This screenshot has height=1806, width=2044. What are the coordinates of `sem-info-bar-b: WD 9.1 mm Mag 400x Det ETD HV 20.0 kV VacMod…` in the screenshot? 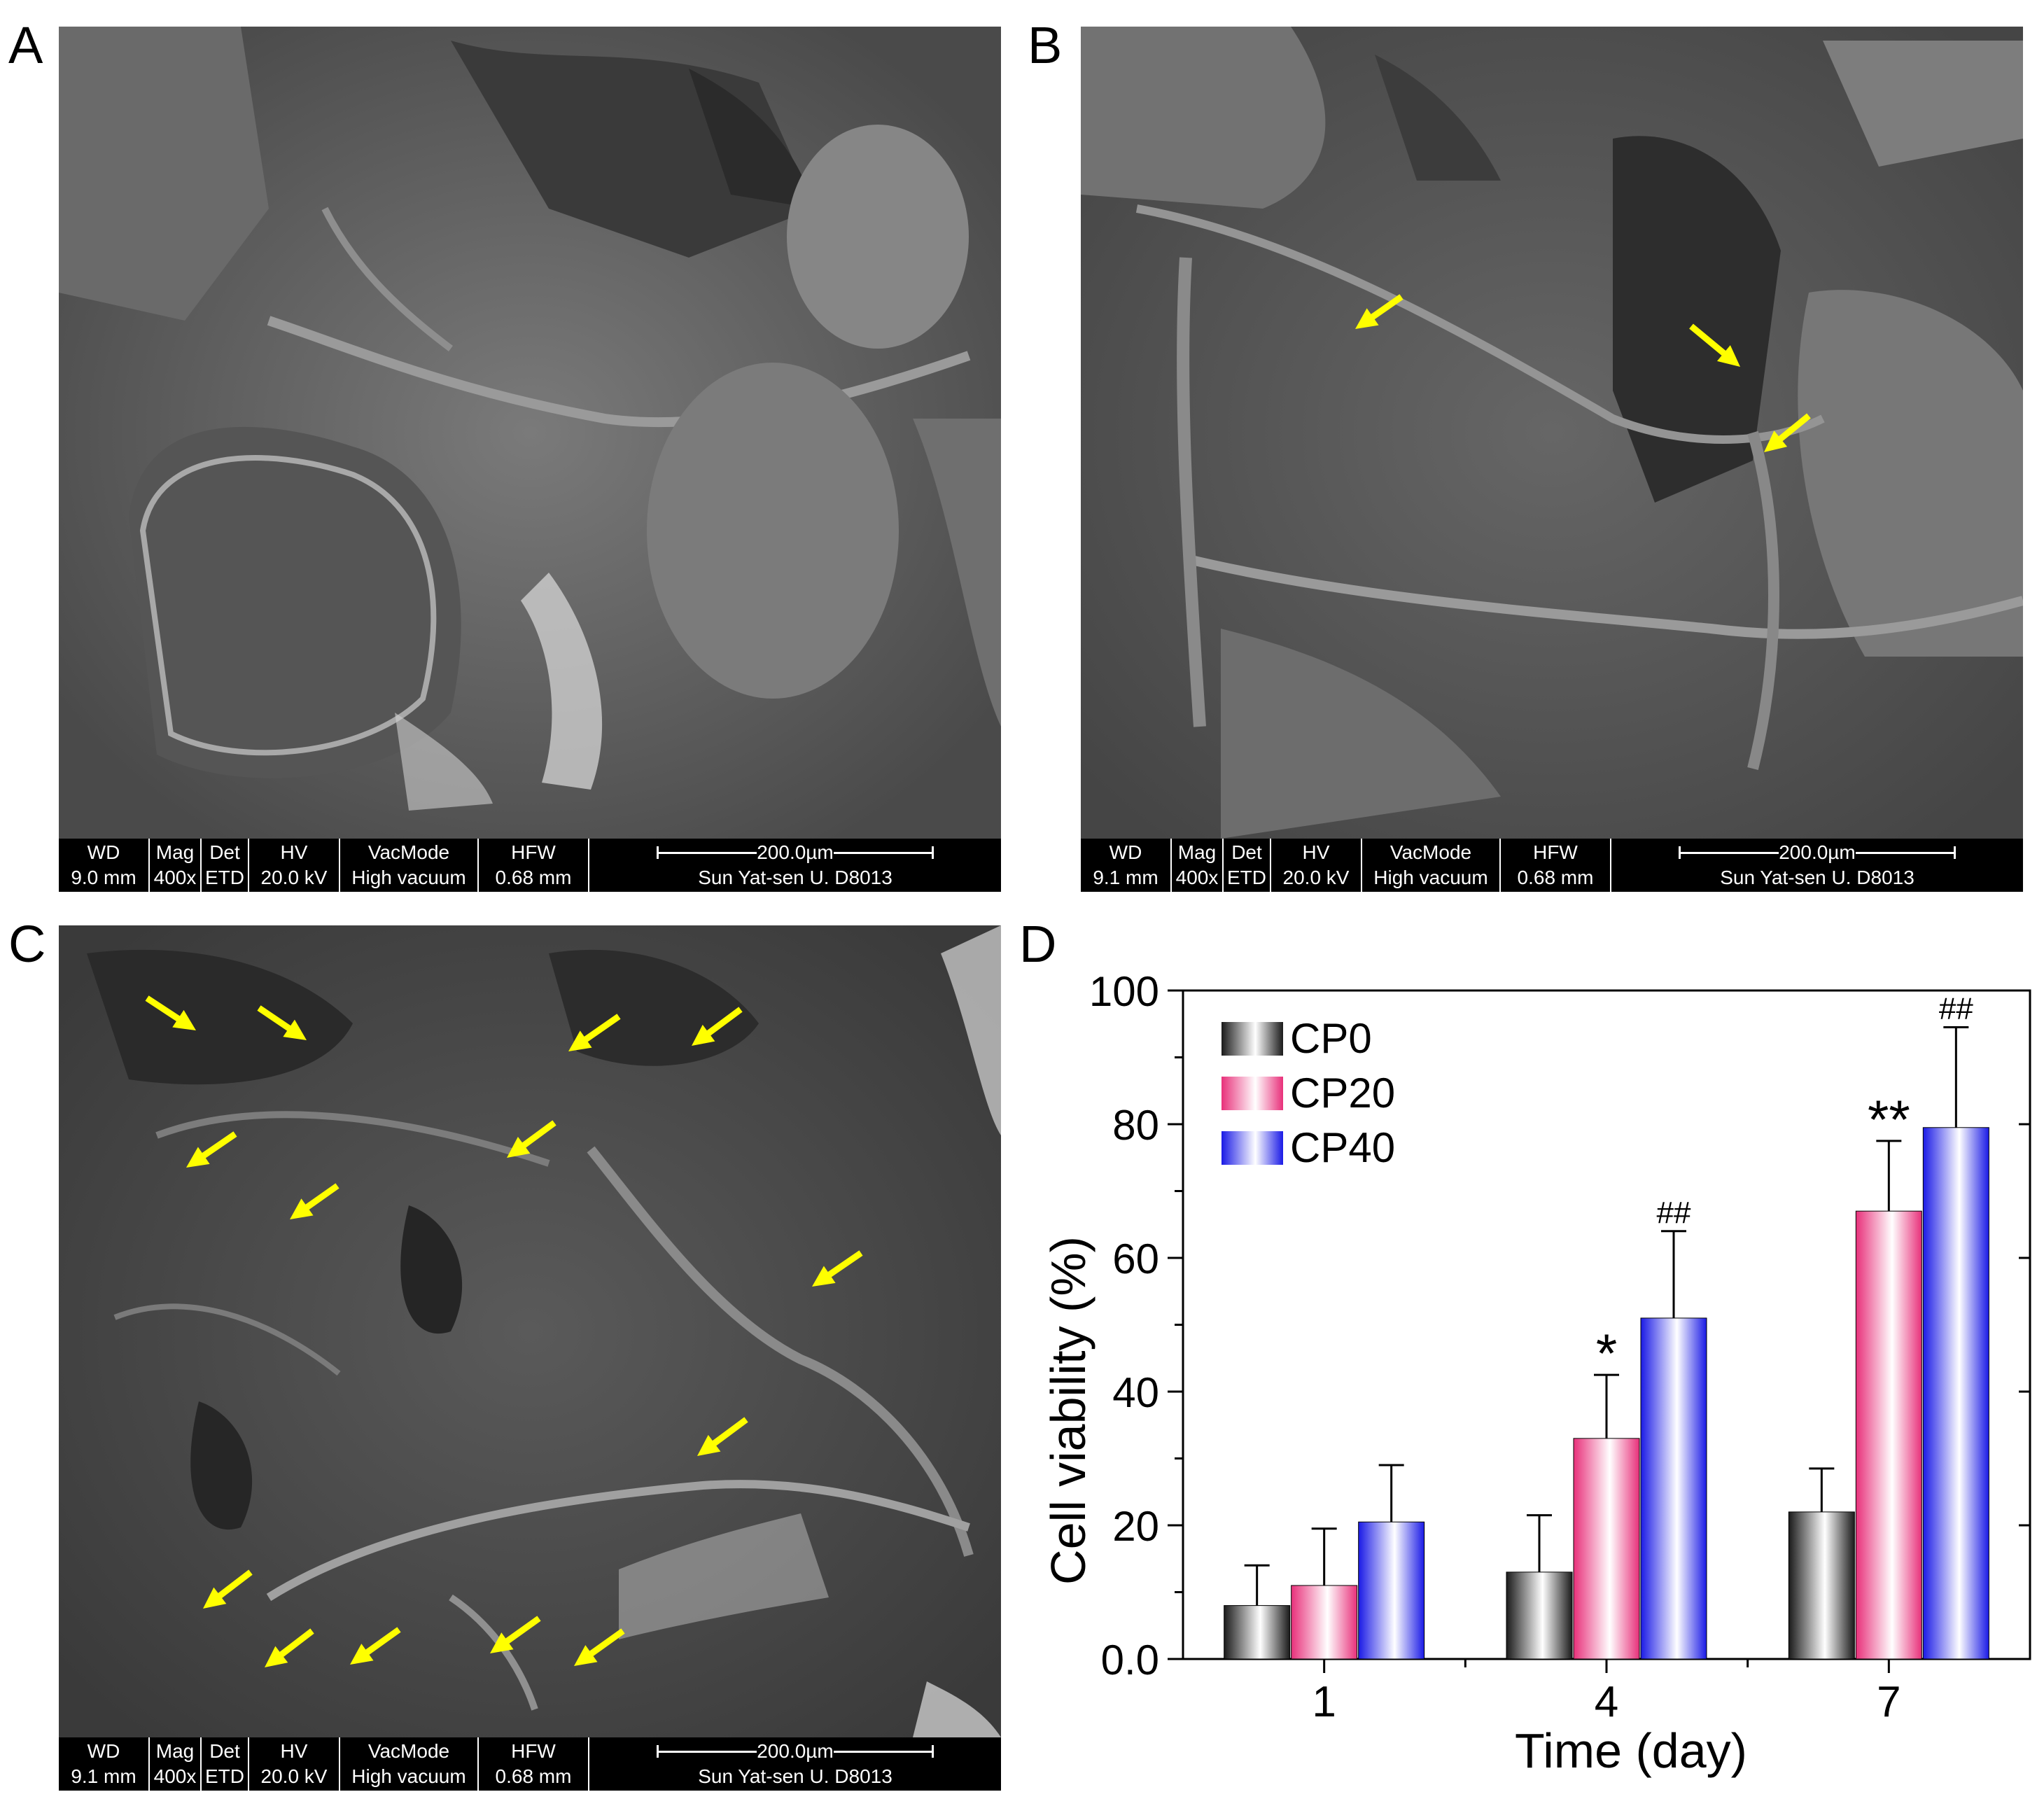 It's located at (1552, 865).